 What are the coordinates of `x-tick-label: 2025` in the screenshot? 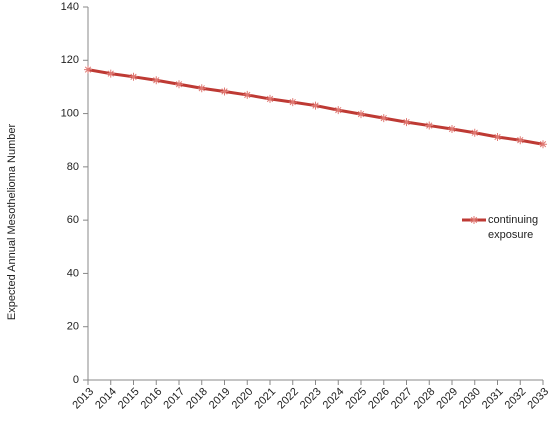 It's located at (356, 399).